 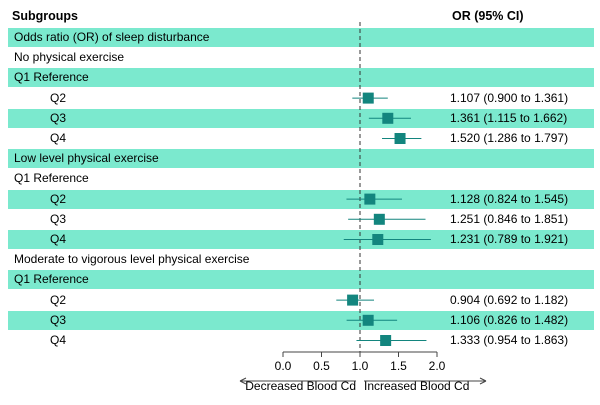 What do you see at coordinates (301, 57) in the screenshot?
I see `table-row: No physical exercise` at bounding box center [301, 57].